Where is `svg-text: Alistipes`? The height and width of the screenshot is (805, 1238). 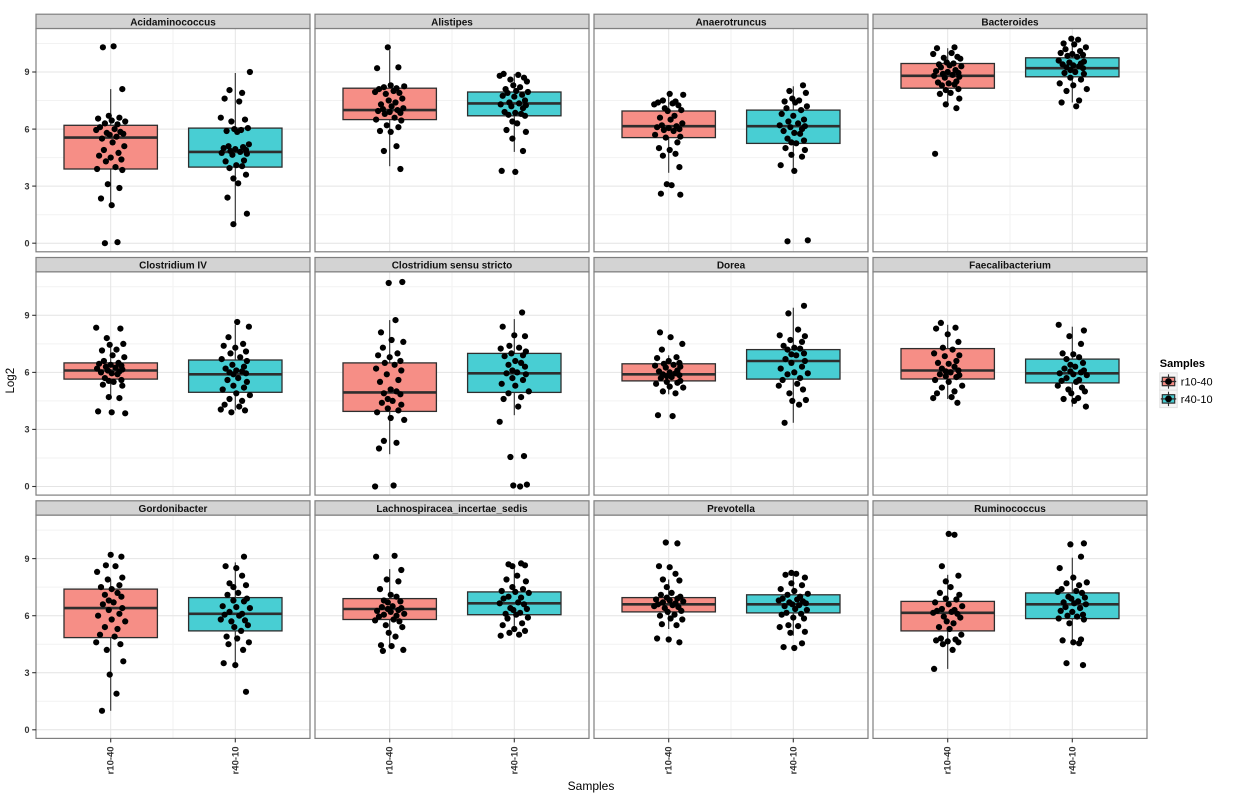 svg-text: Alistipes is located at coordinates (452, 22).